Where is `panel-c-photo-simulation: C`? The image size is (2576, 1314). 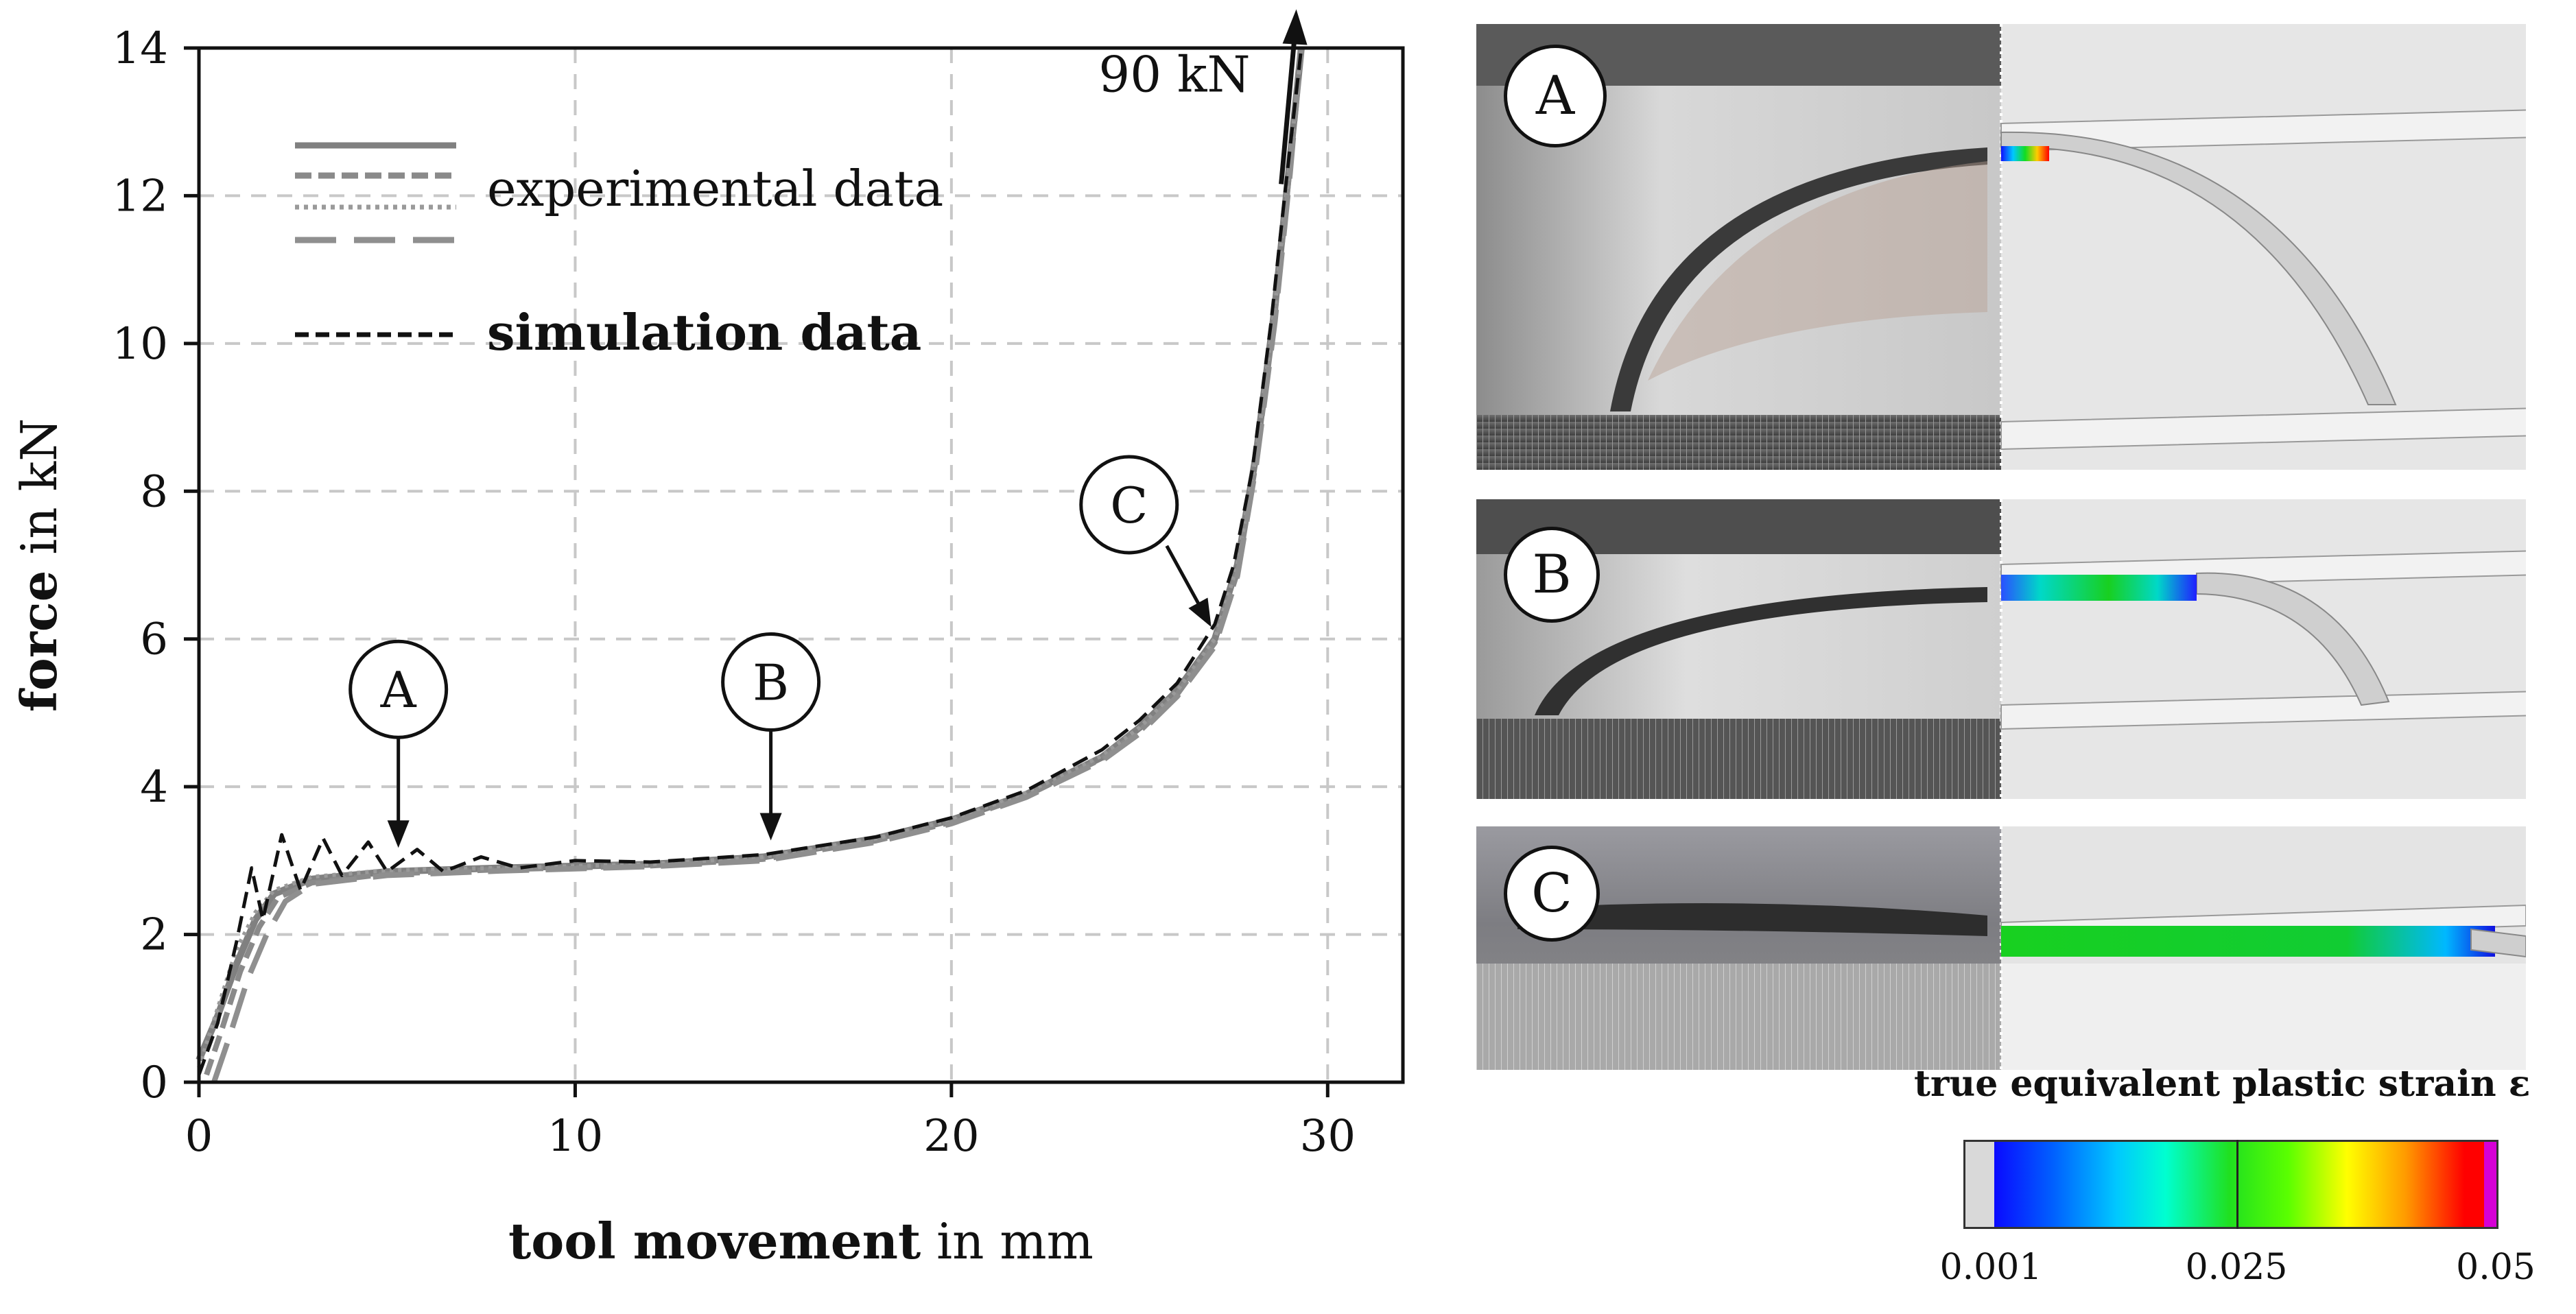 panel-c-photo-simulation: C is located at coordinates (2001, 948).